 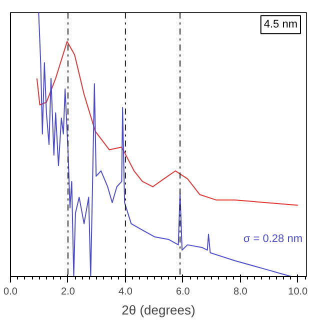 I want to click on x-tick-label: 8.0, so click(x=240, y=292).